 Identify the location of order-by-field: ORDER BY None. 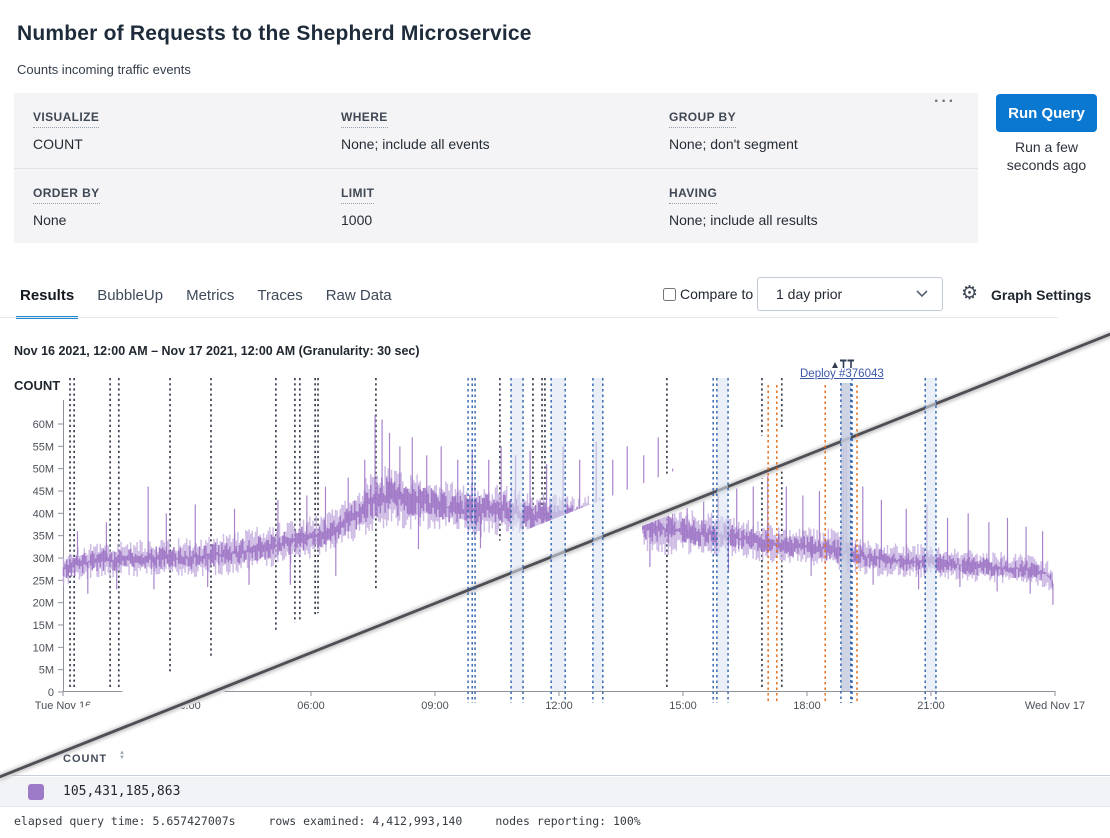
(66, 206).